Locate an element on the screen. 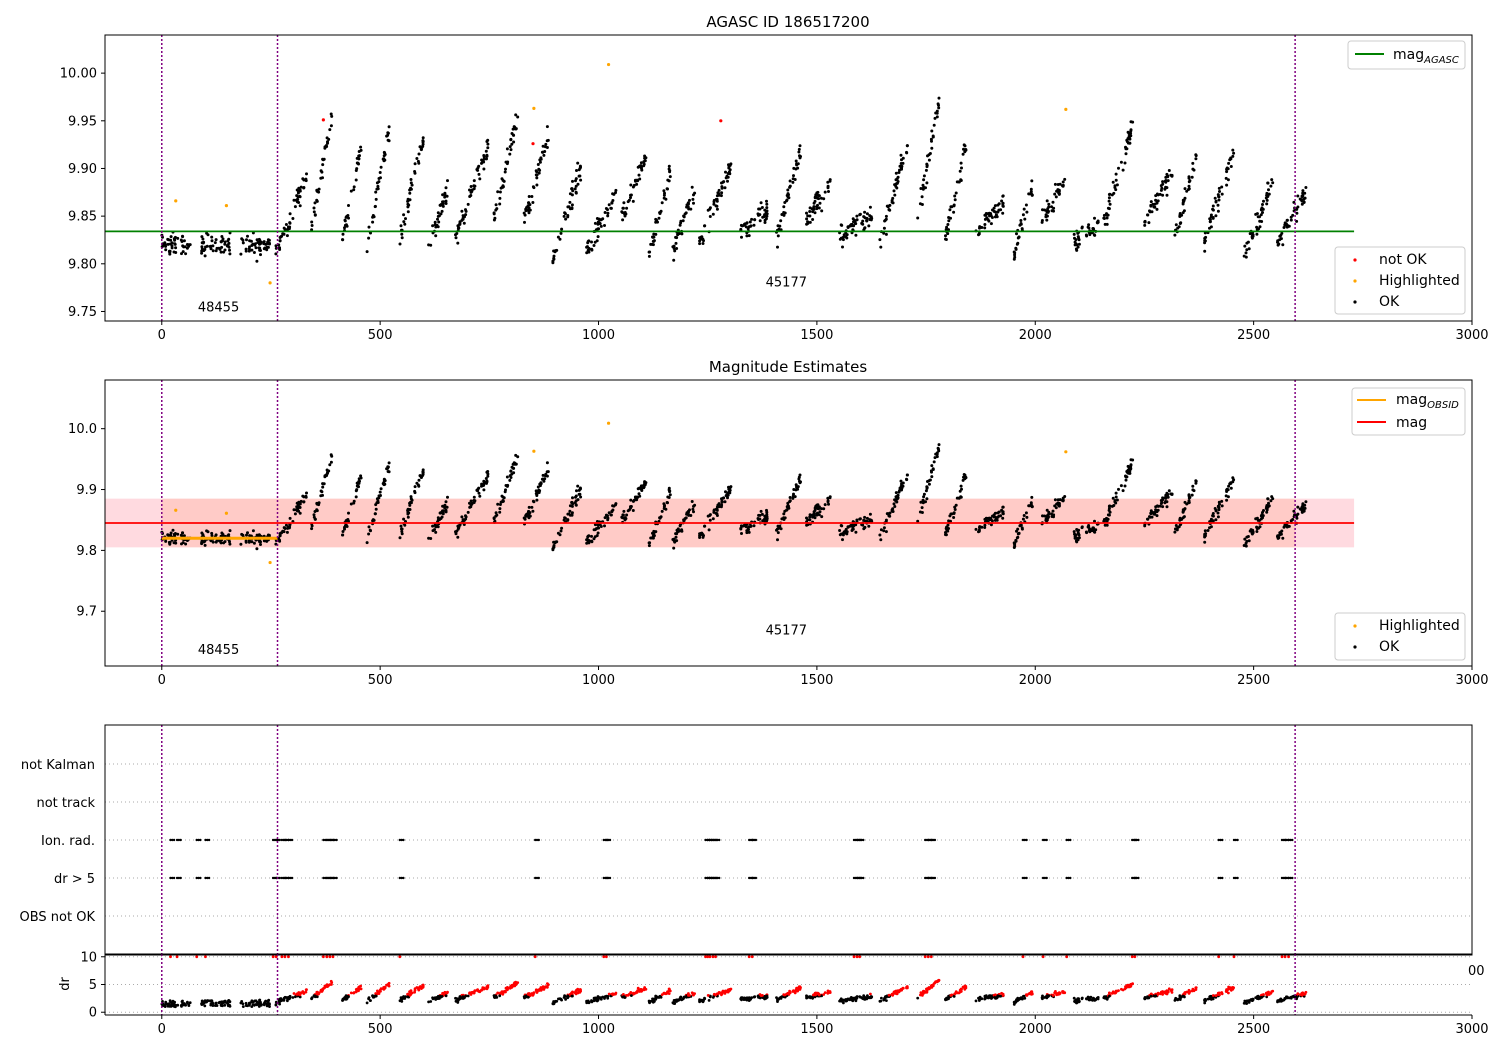  panel-4-plot-area is located at coordinates (788, 984).